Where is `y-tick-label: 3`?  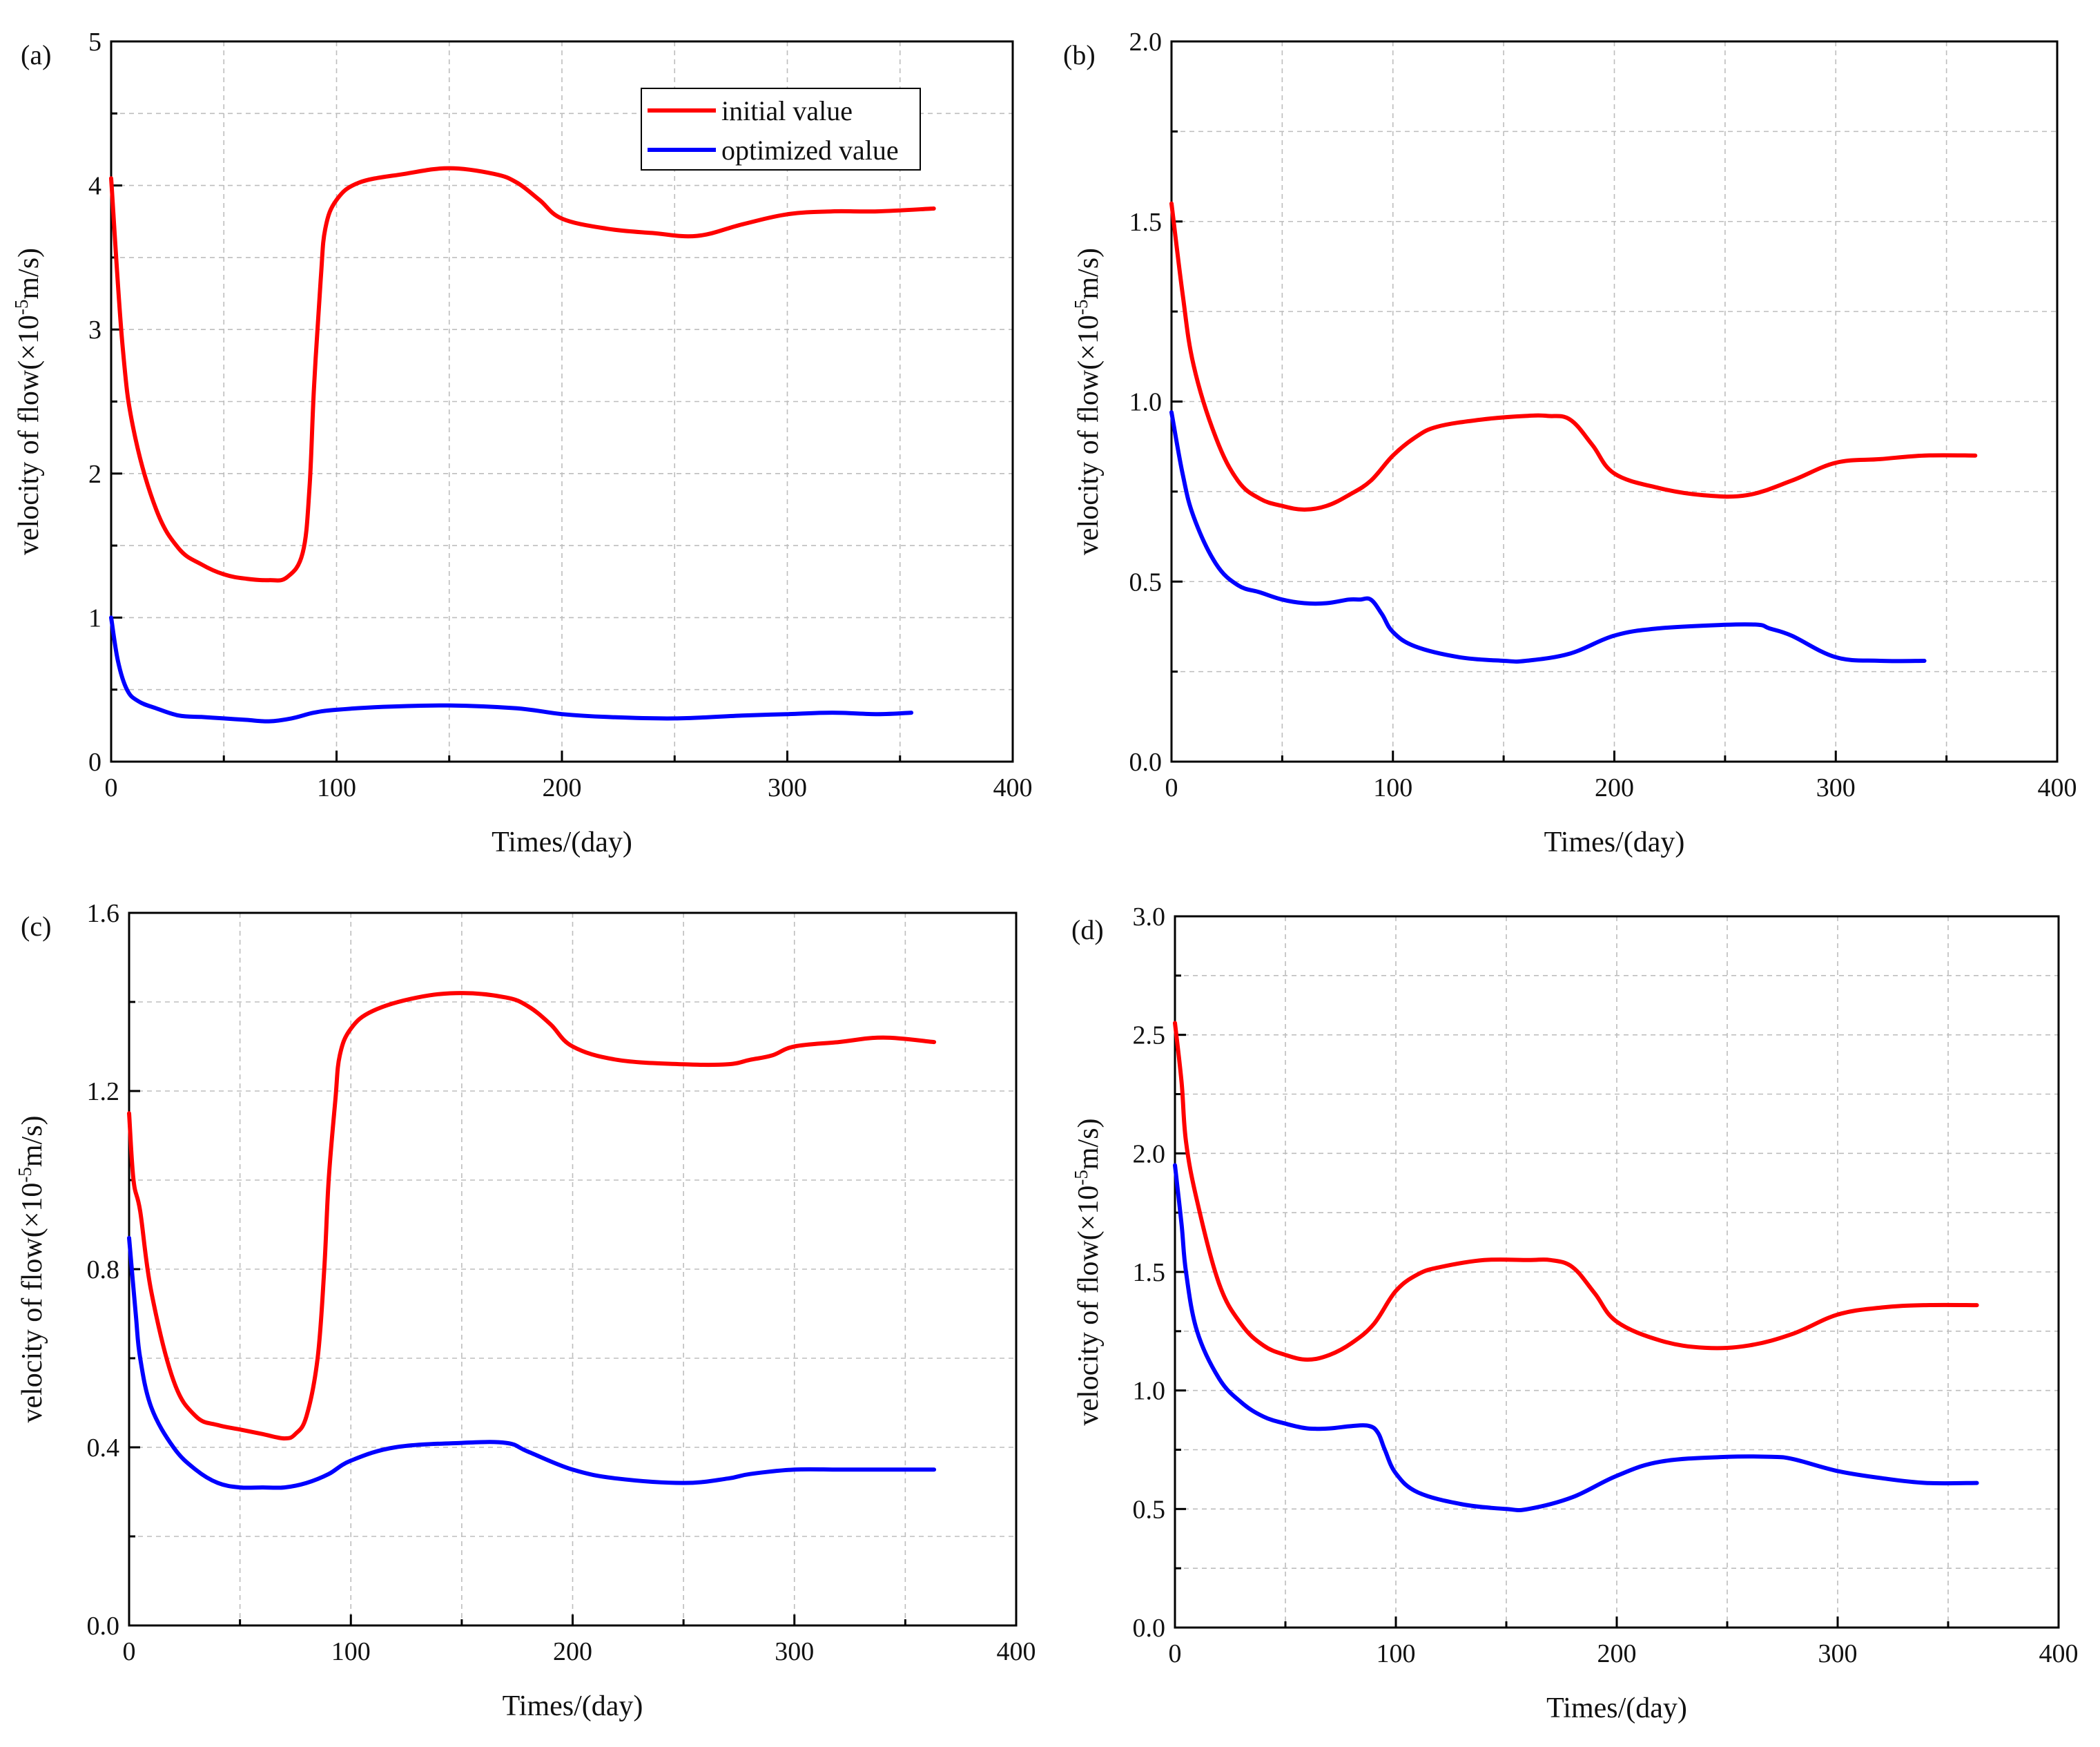
y-tick-label: 3 is located at coordinates (94, 330).